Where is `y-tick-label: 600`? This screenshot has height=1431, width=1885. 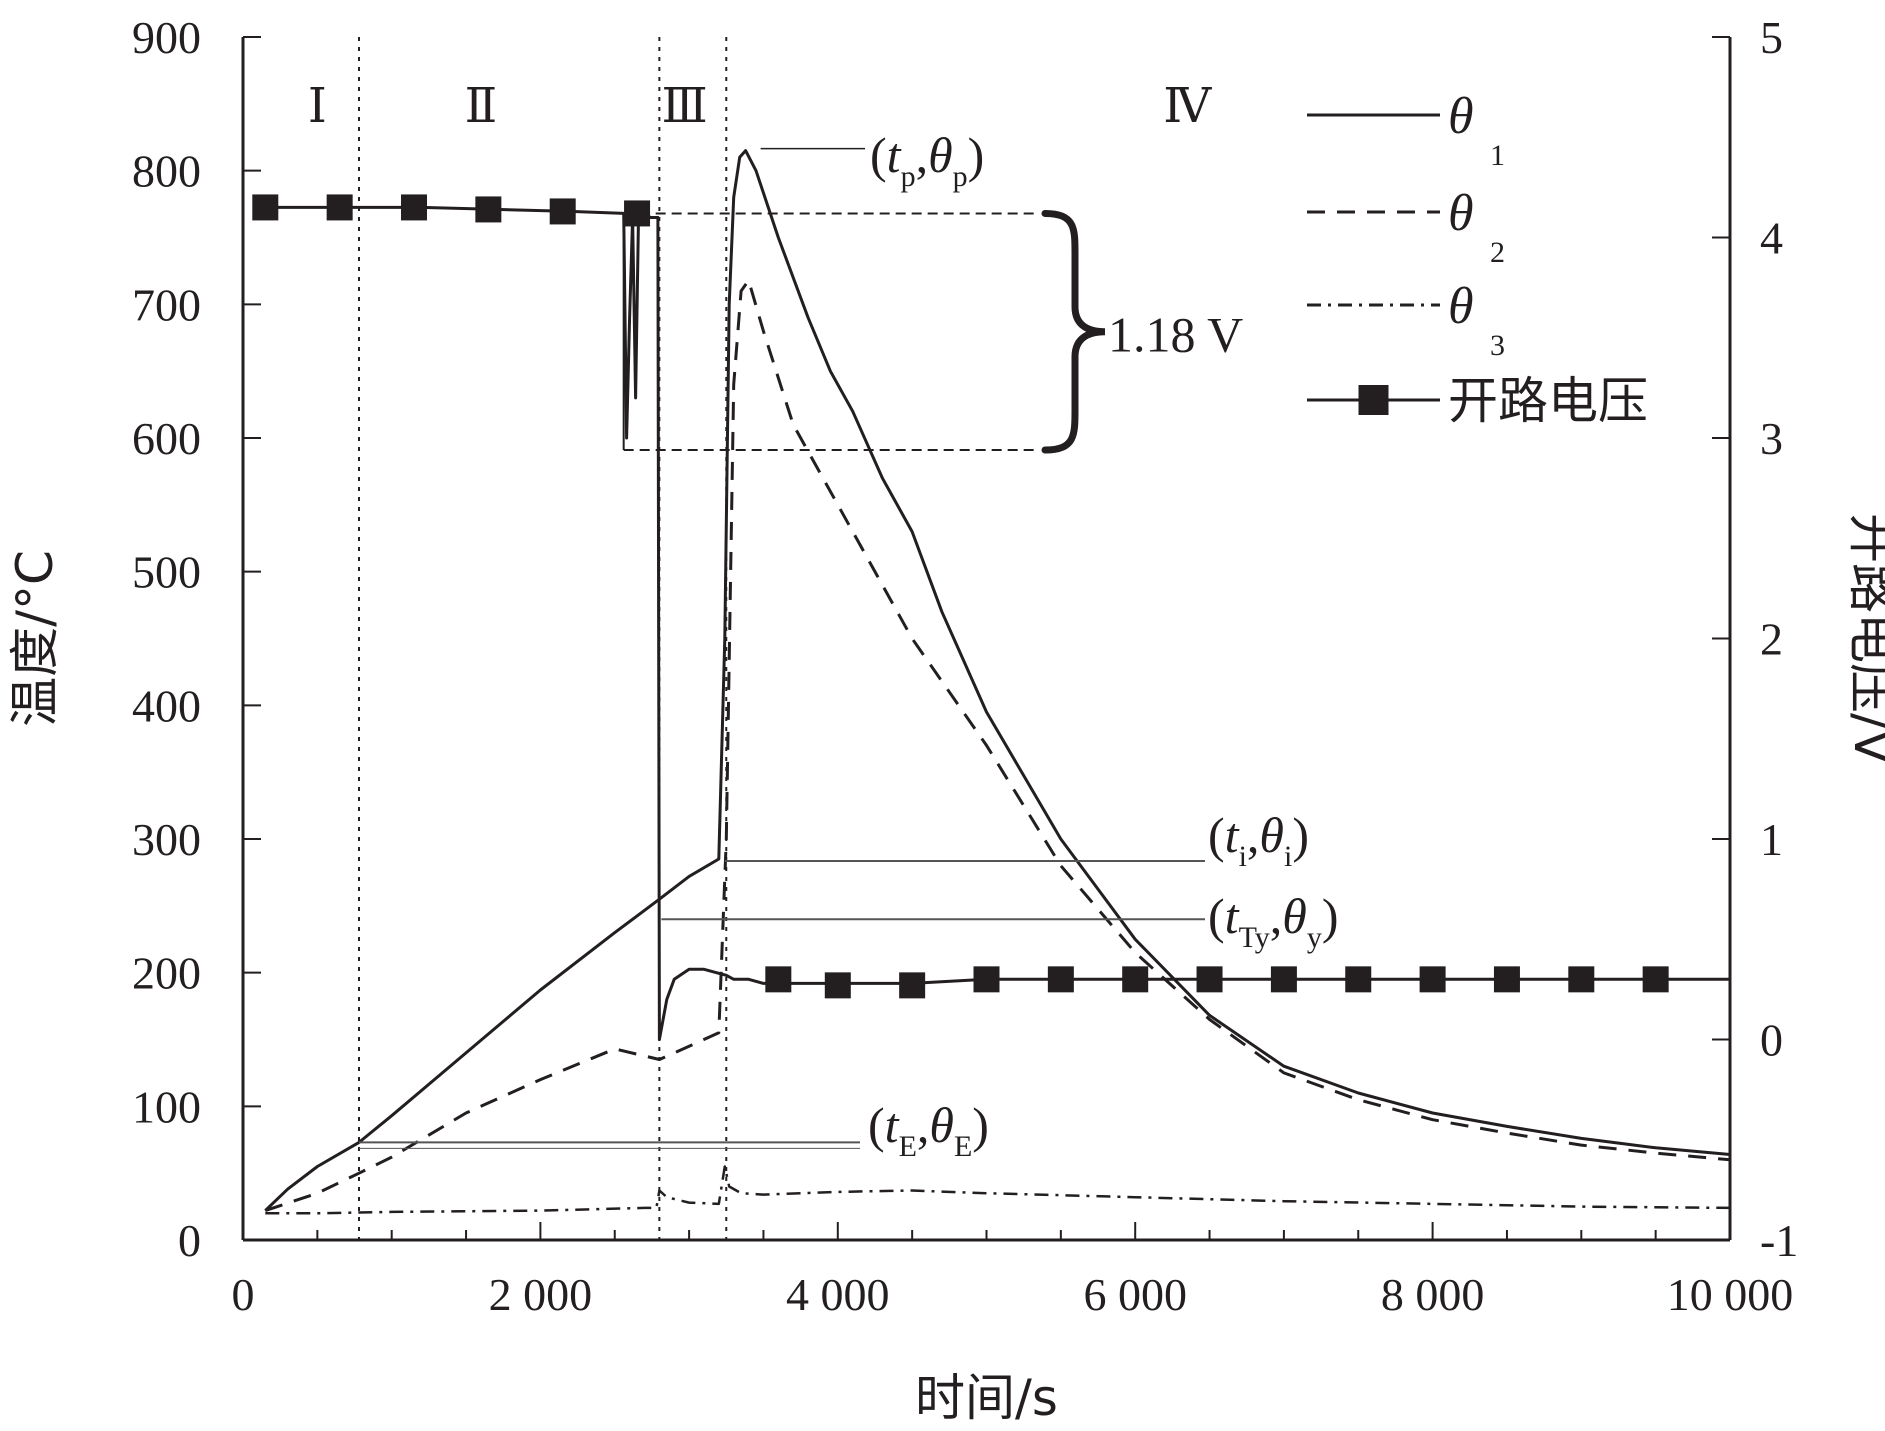
y-tick-label: 600 is located at coordinates (166, 438).